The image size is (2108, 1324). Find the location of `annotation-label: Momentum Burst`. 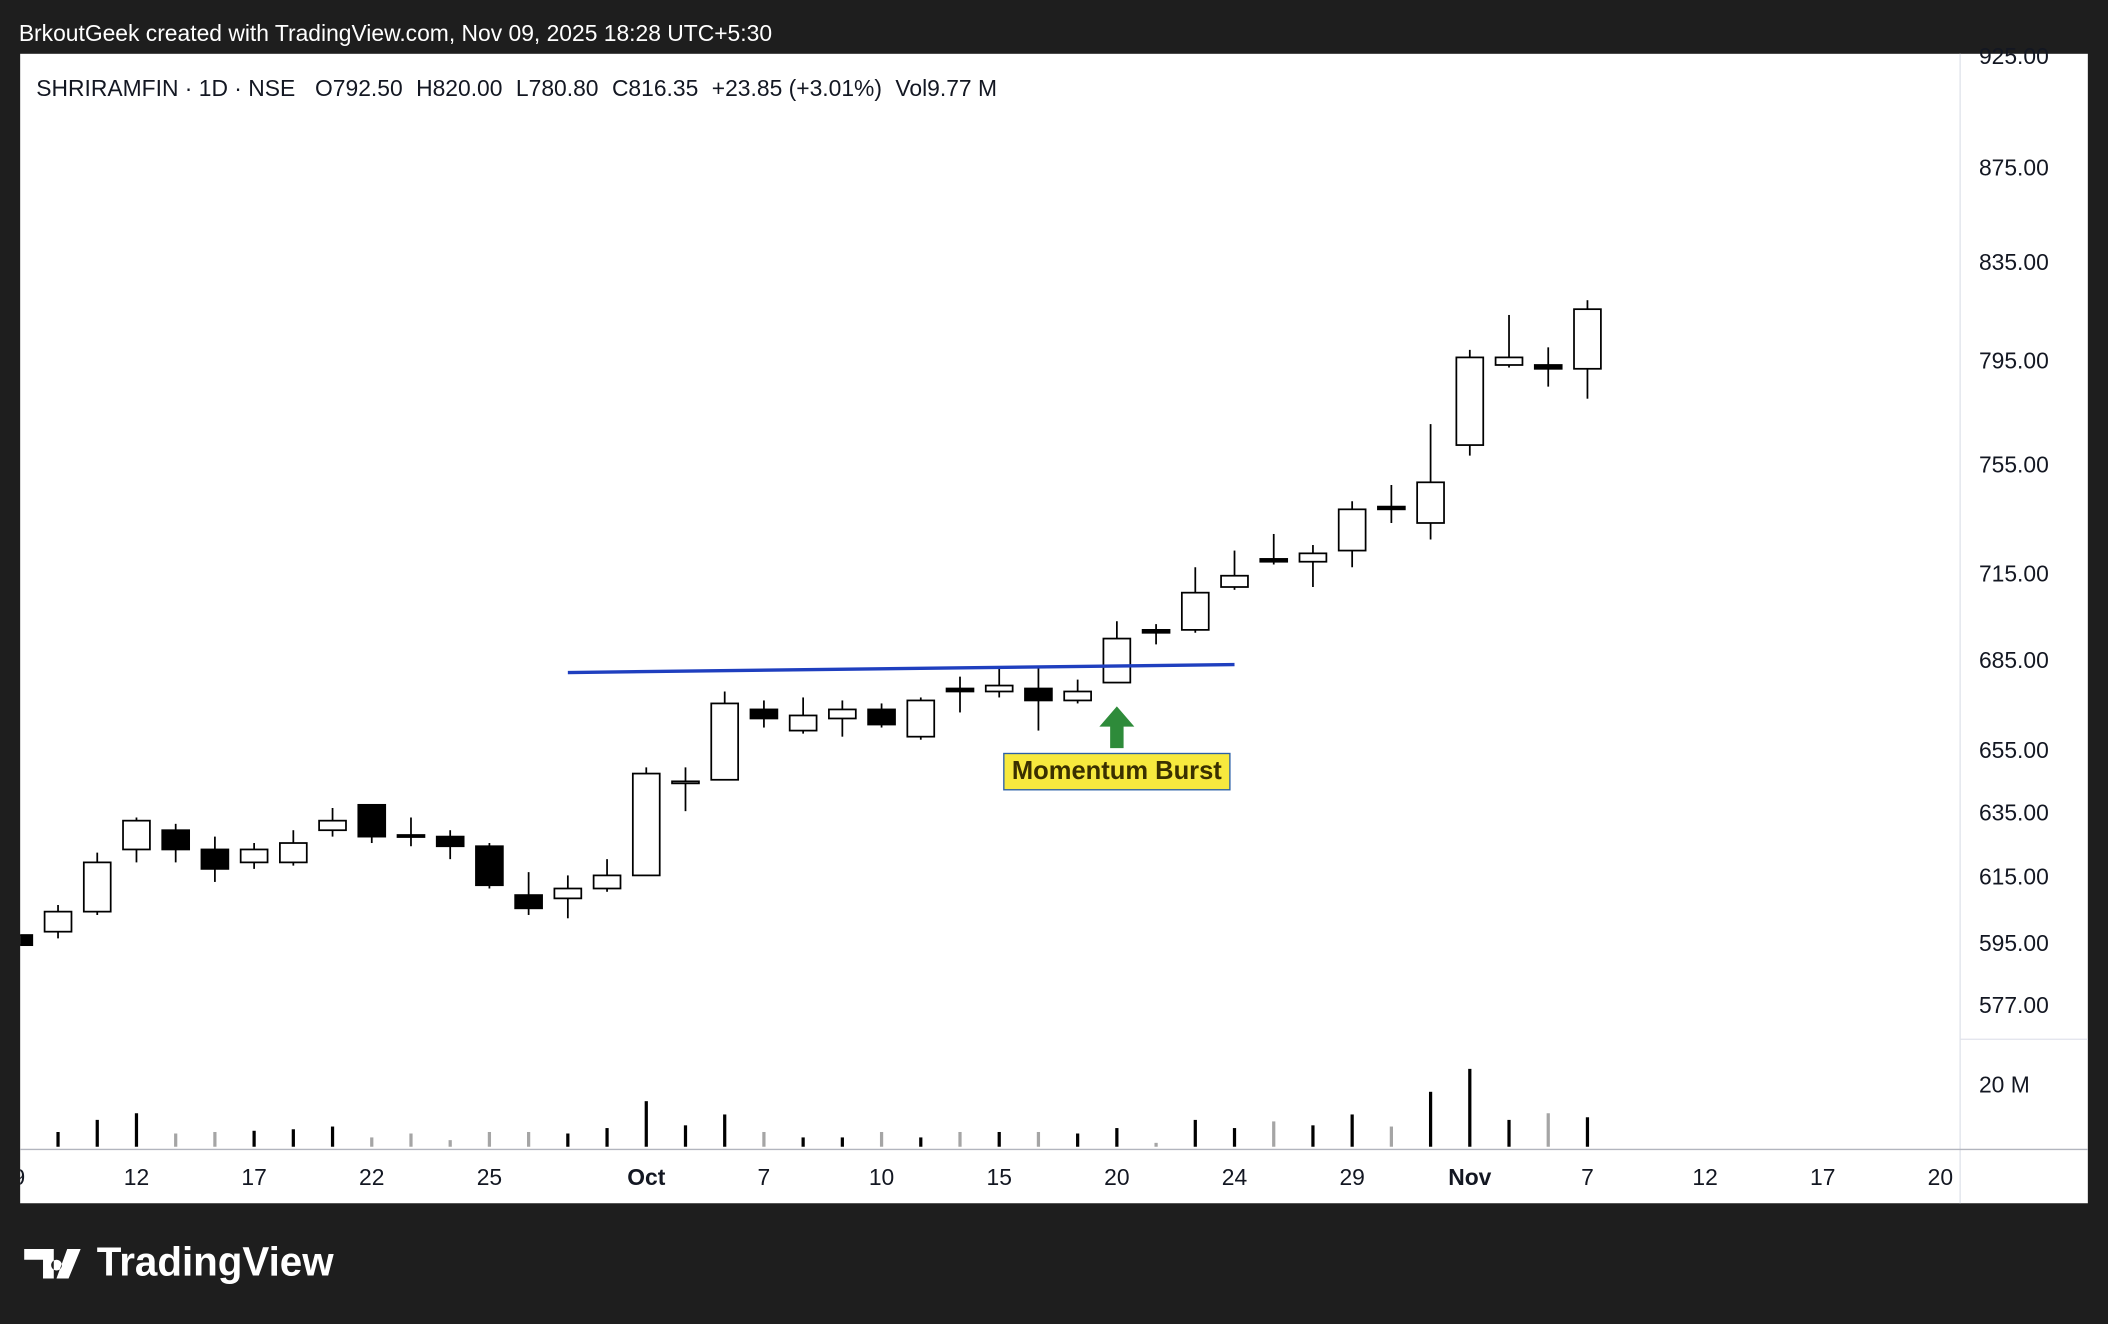

annotation-label: Momentum Burst is located at coordinates (1117, 771).